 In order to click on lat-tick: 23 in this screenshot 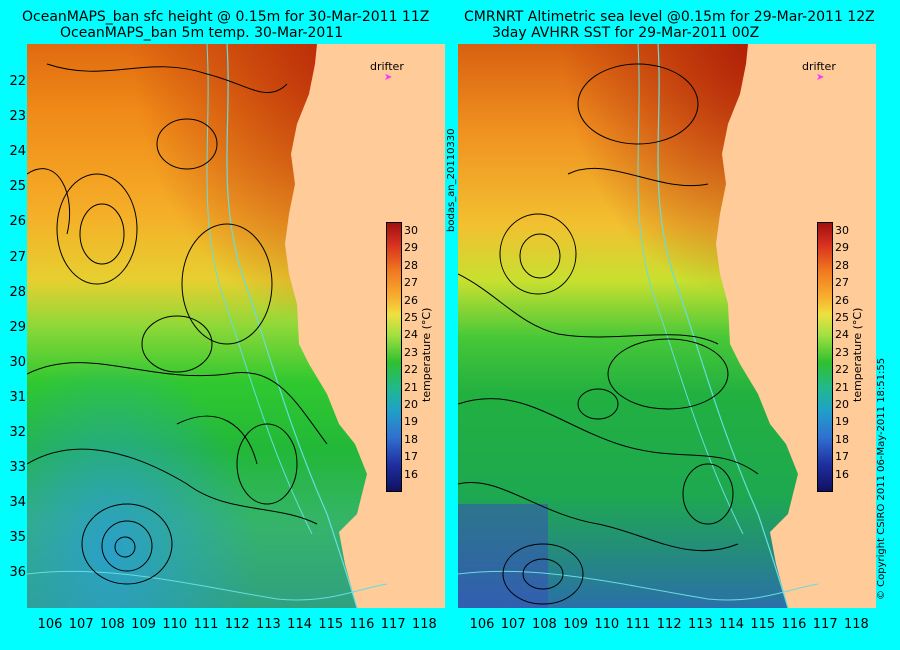, I will do `click(17, 117)`.